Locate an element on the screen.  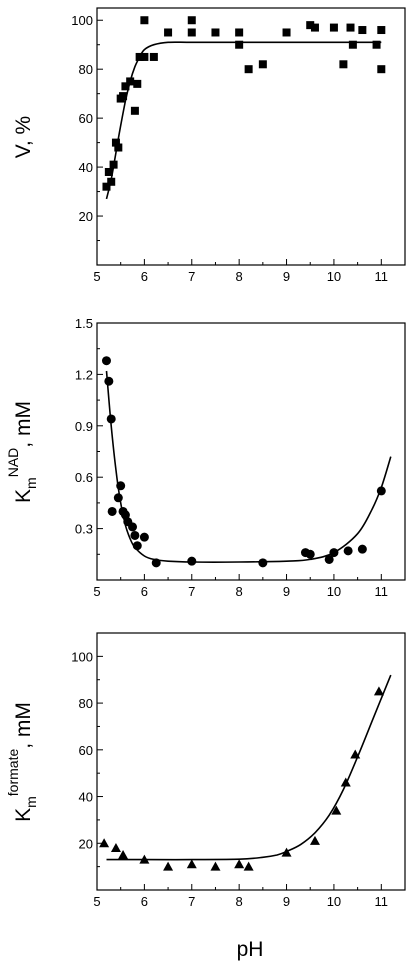
y-axis-title: KmNAD, mM is located at coordinates (22, 452).